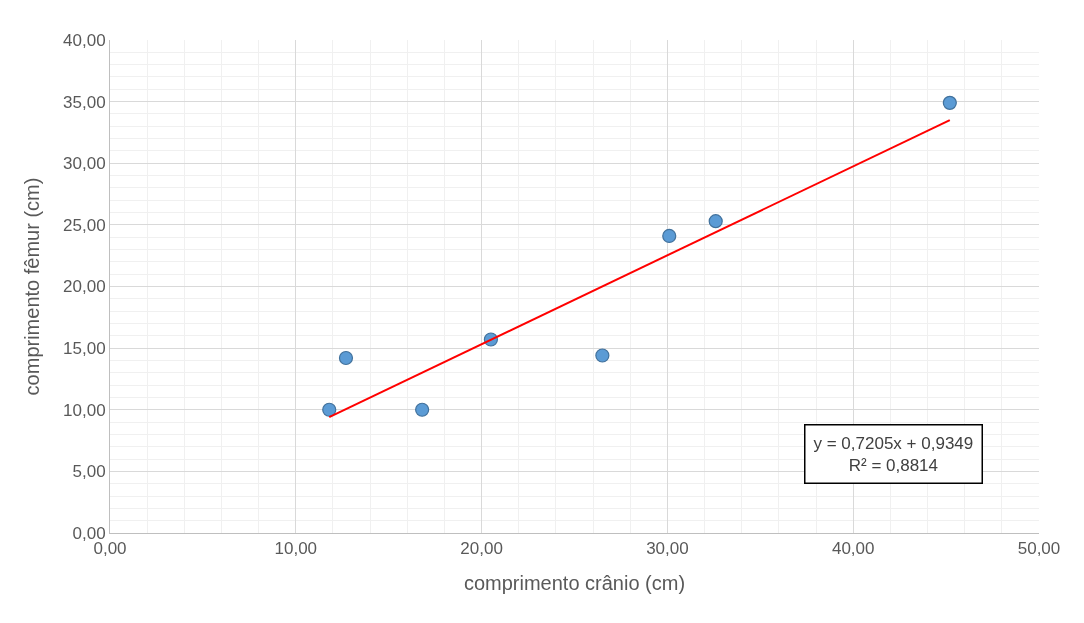  I want to click on x-tick-label: 10,00, so click(296, 549).